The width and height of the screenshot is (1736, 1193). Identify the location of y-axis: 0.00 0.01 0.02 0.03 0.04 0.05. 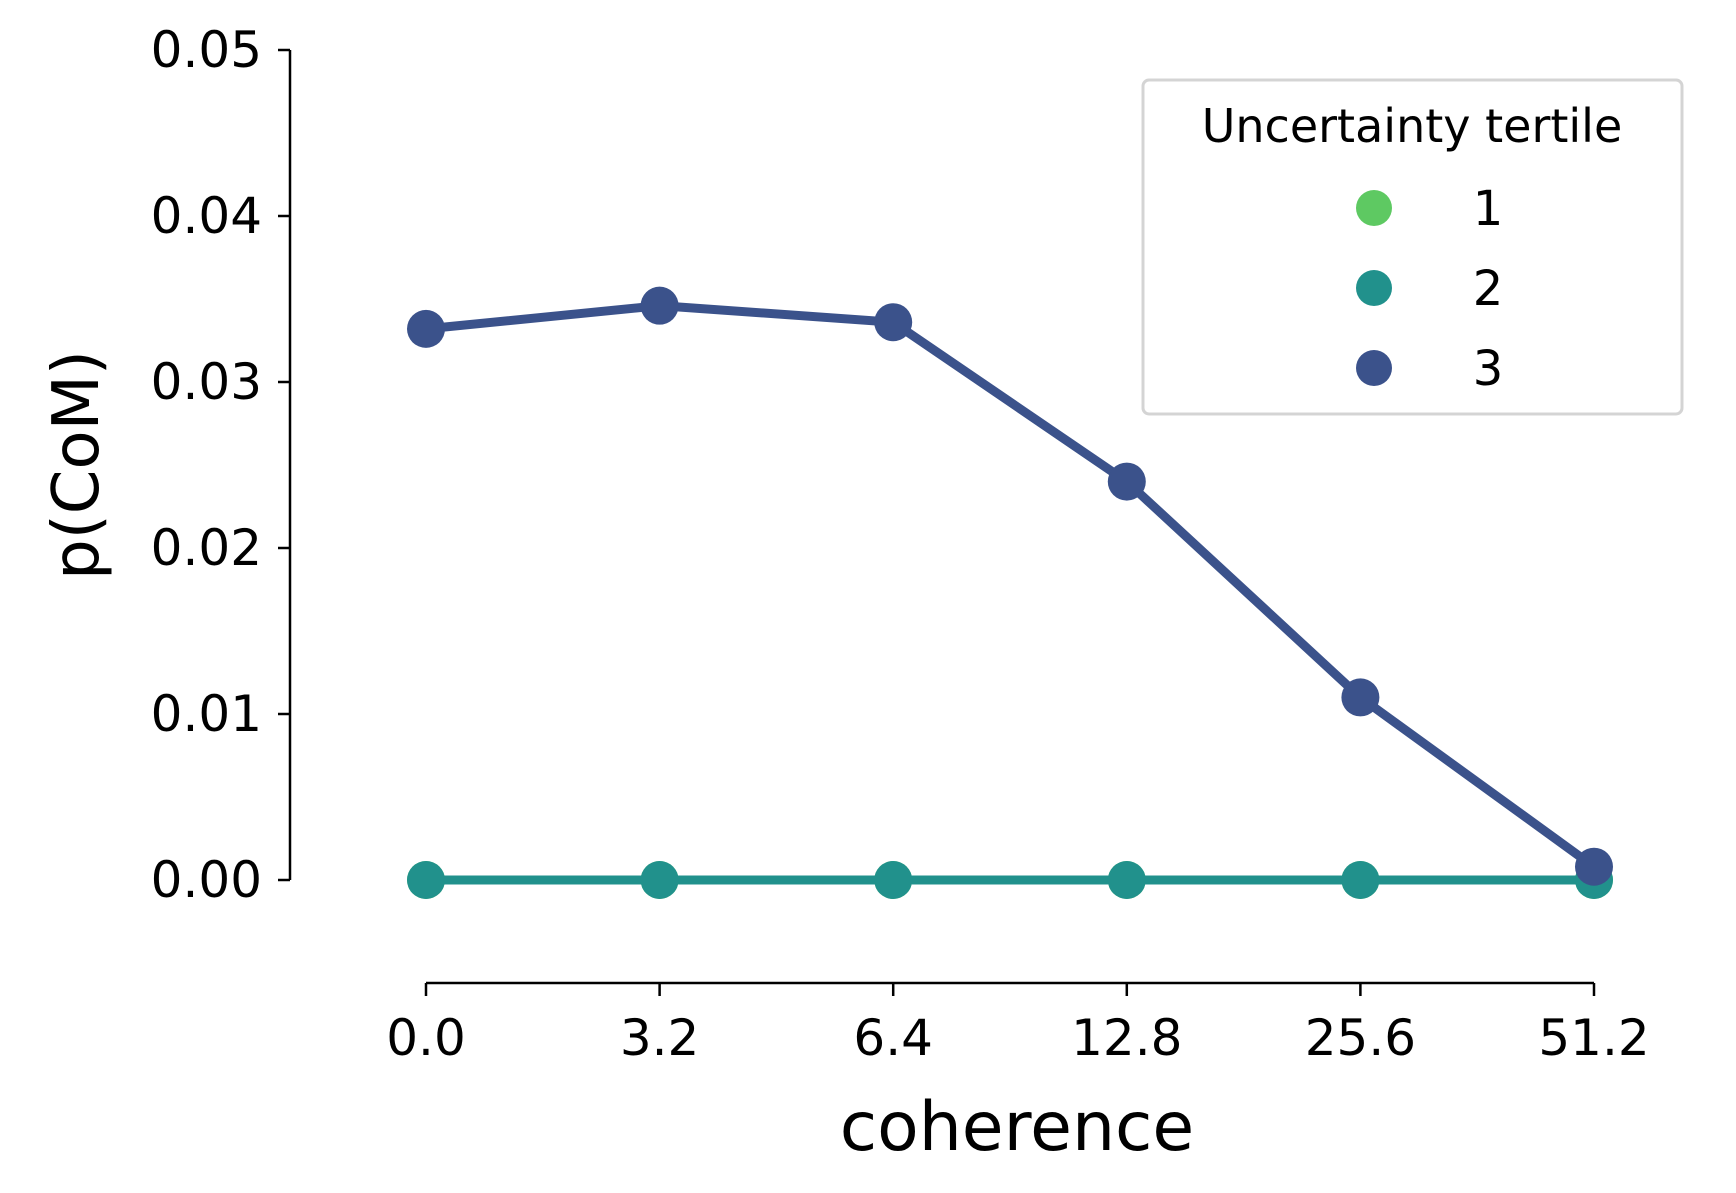
(221, 465).